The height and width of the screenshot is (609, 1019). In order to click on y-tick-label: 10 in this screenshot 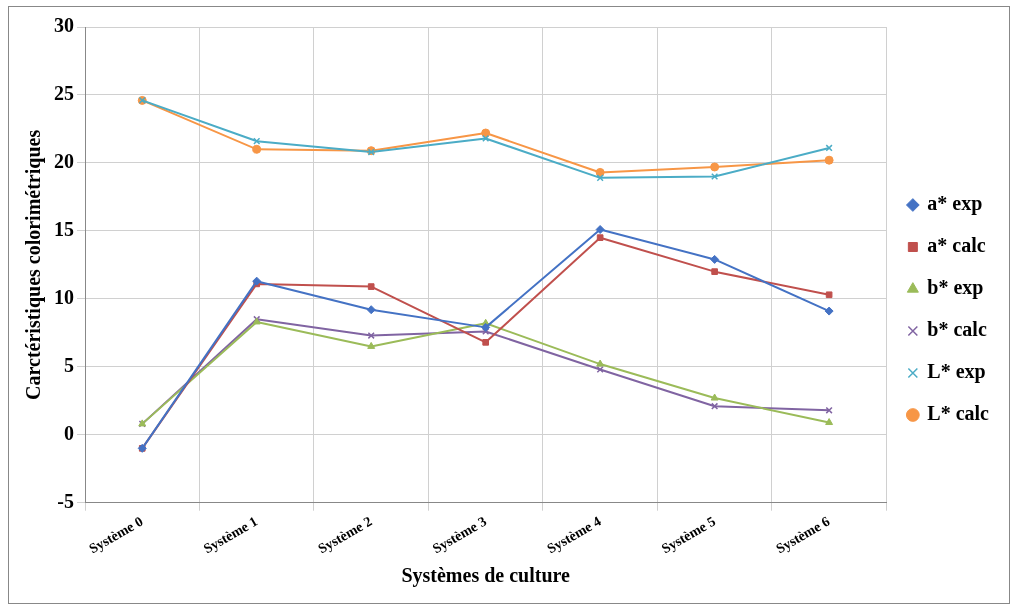, I will do `click(64, 297)`.